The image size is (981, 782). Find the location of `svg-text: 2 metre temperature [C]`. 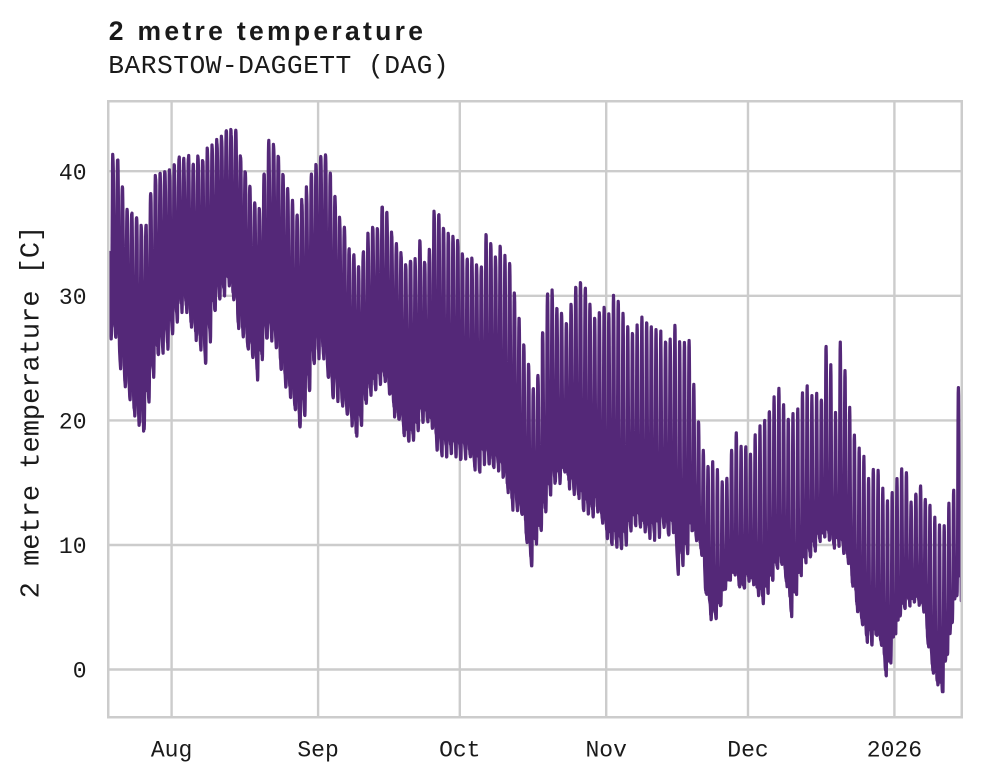

svg-text: 2 metre temperature [C] is located at coordinates (33, 412).